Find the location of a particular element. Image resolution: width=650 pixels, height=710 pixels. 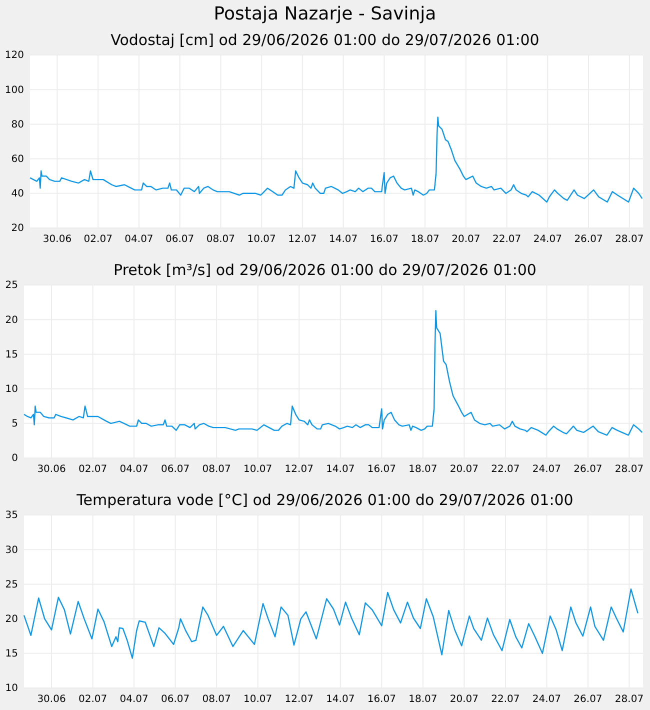

y-tick-label: 100 is located at coordinates (14, 90).